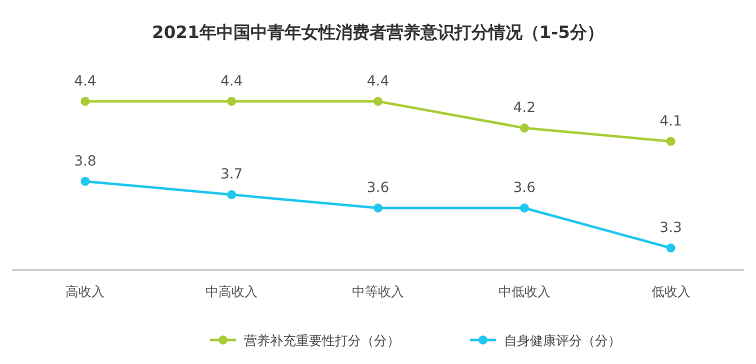  I want to click on data-label: 4.2, so click(524, 108).